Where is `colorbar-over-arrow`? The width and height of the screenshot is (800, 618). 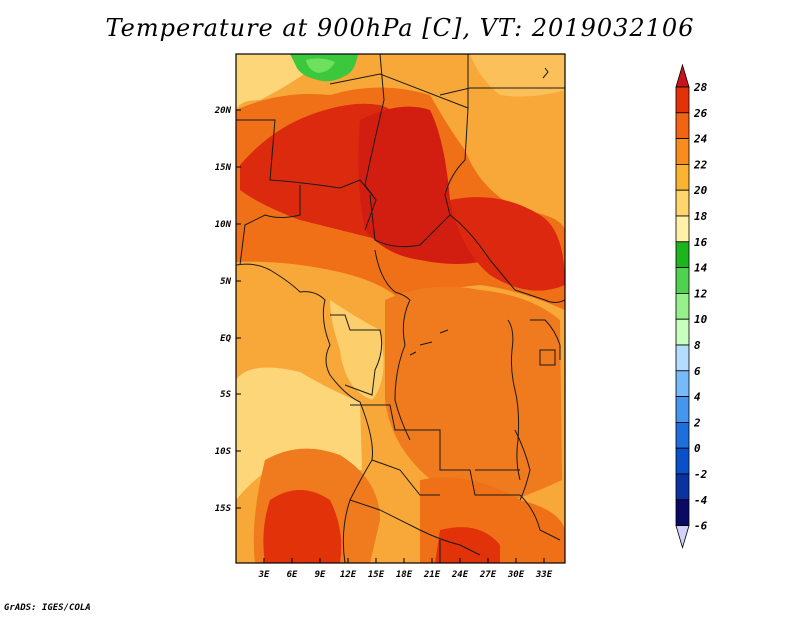 colorbar-over-arrow is located at coordinates (682, 75).